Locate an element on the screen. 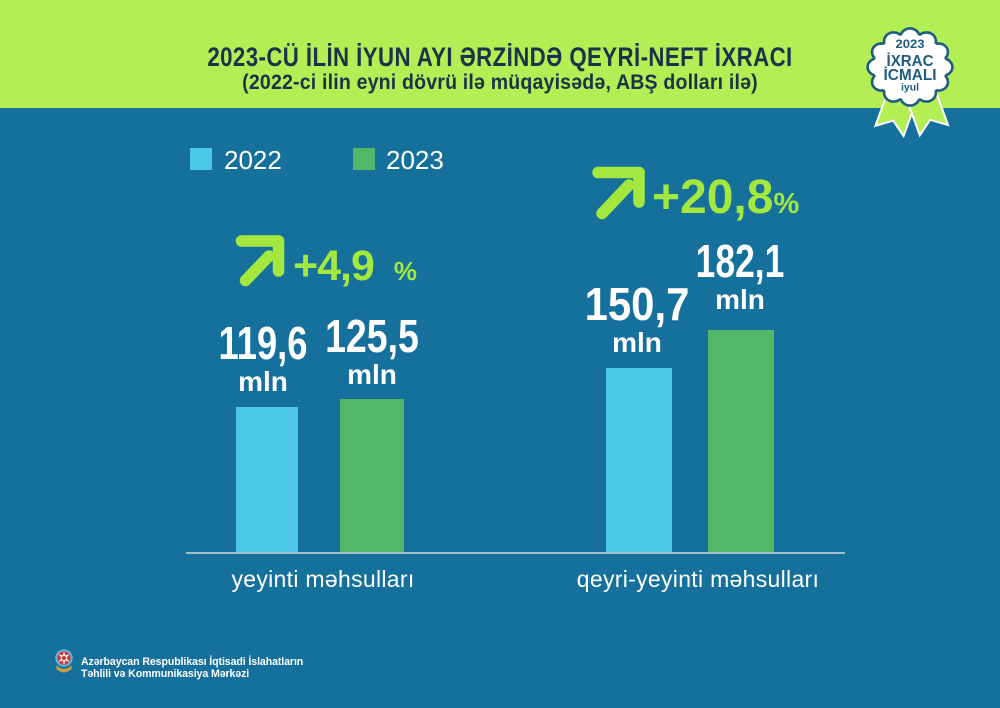 The image size is (1000, 708). svg-text: 2023 is located at coordinates (910, 45).